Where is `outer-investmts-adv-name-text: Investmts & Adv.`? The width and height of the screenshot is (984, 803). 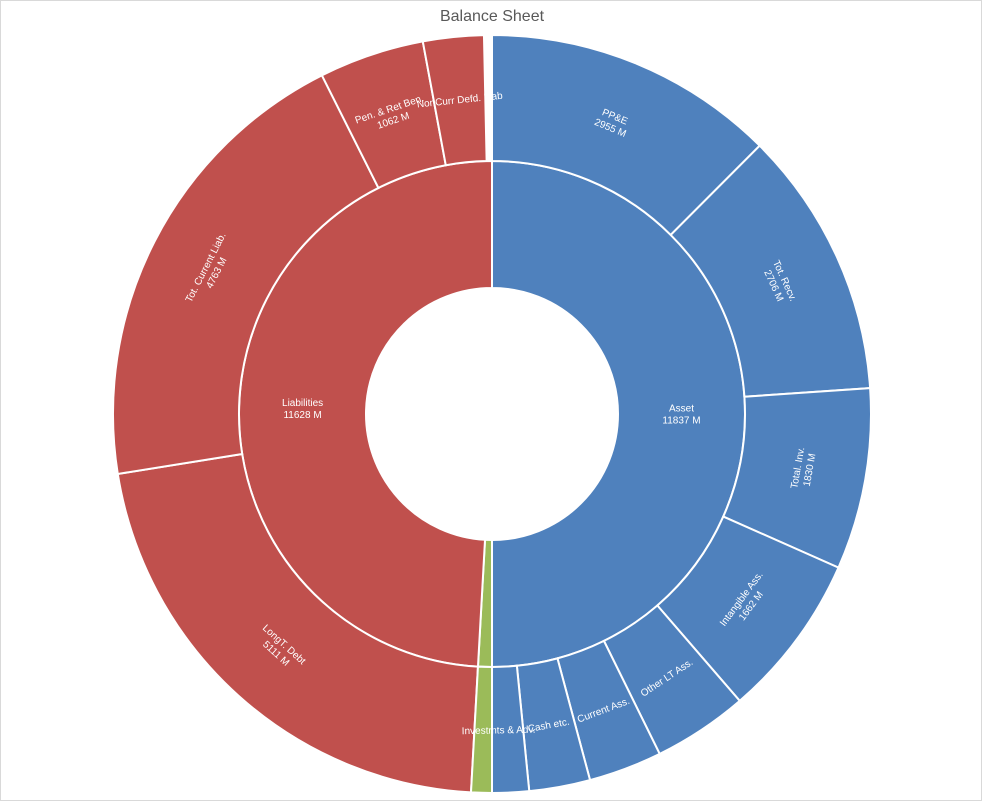
outer-investmts-adv-name-text: Investmts & Adv. is located at coordinates (499, 731).